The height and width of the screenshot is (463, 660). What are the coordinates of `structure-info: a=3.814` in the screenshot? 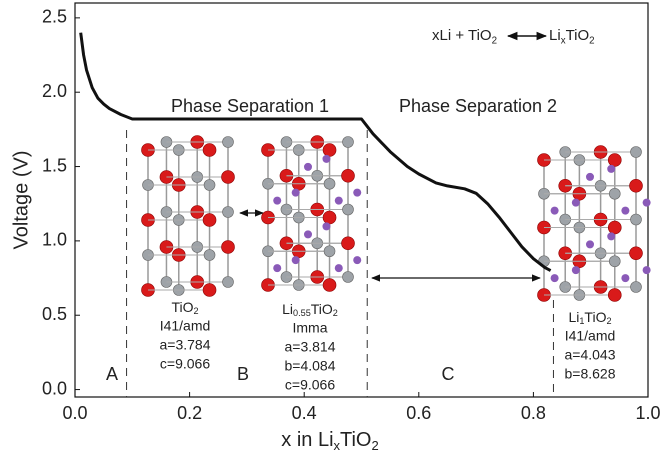 It's located at (310, 347).